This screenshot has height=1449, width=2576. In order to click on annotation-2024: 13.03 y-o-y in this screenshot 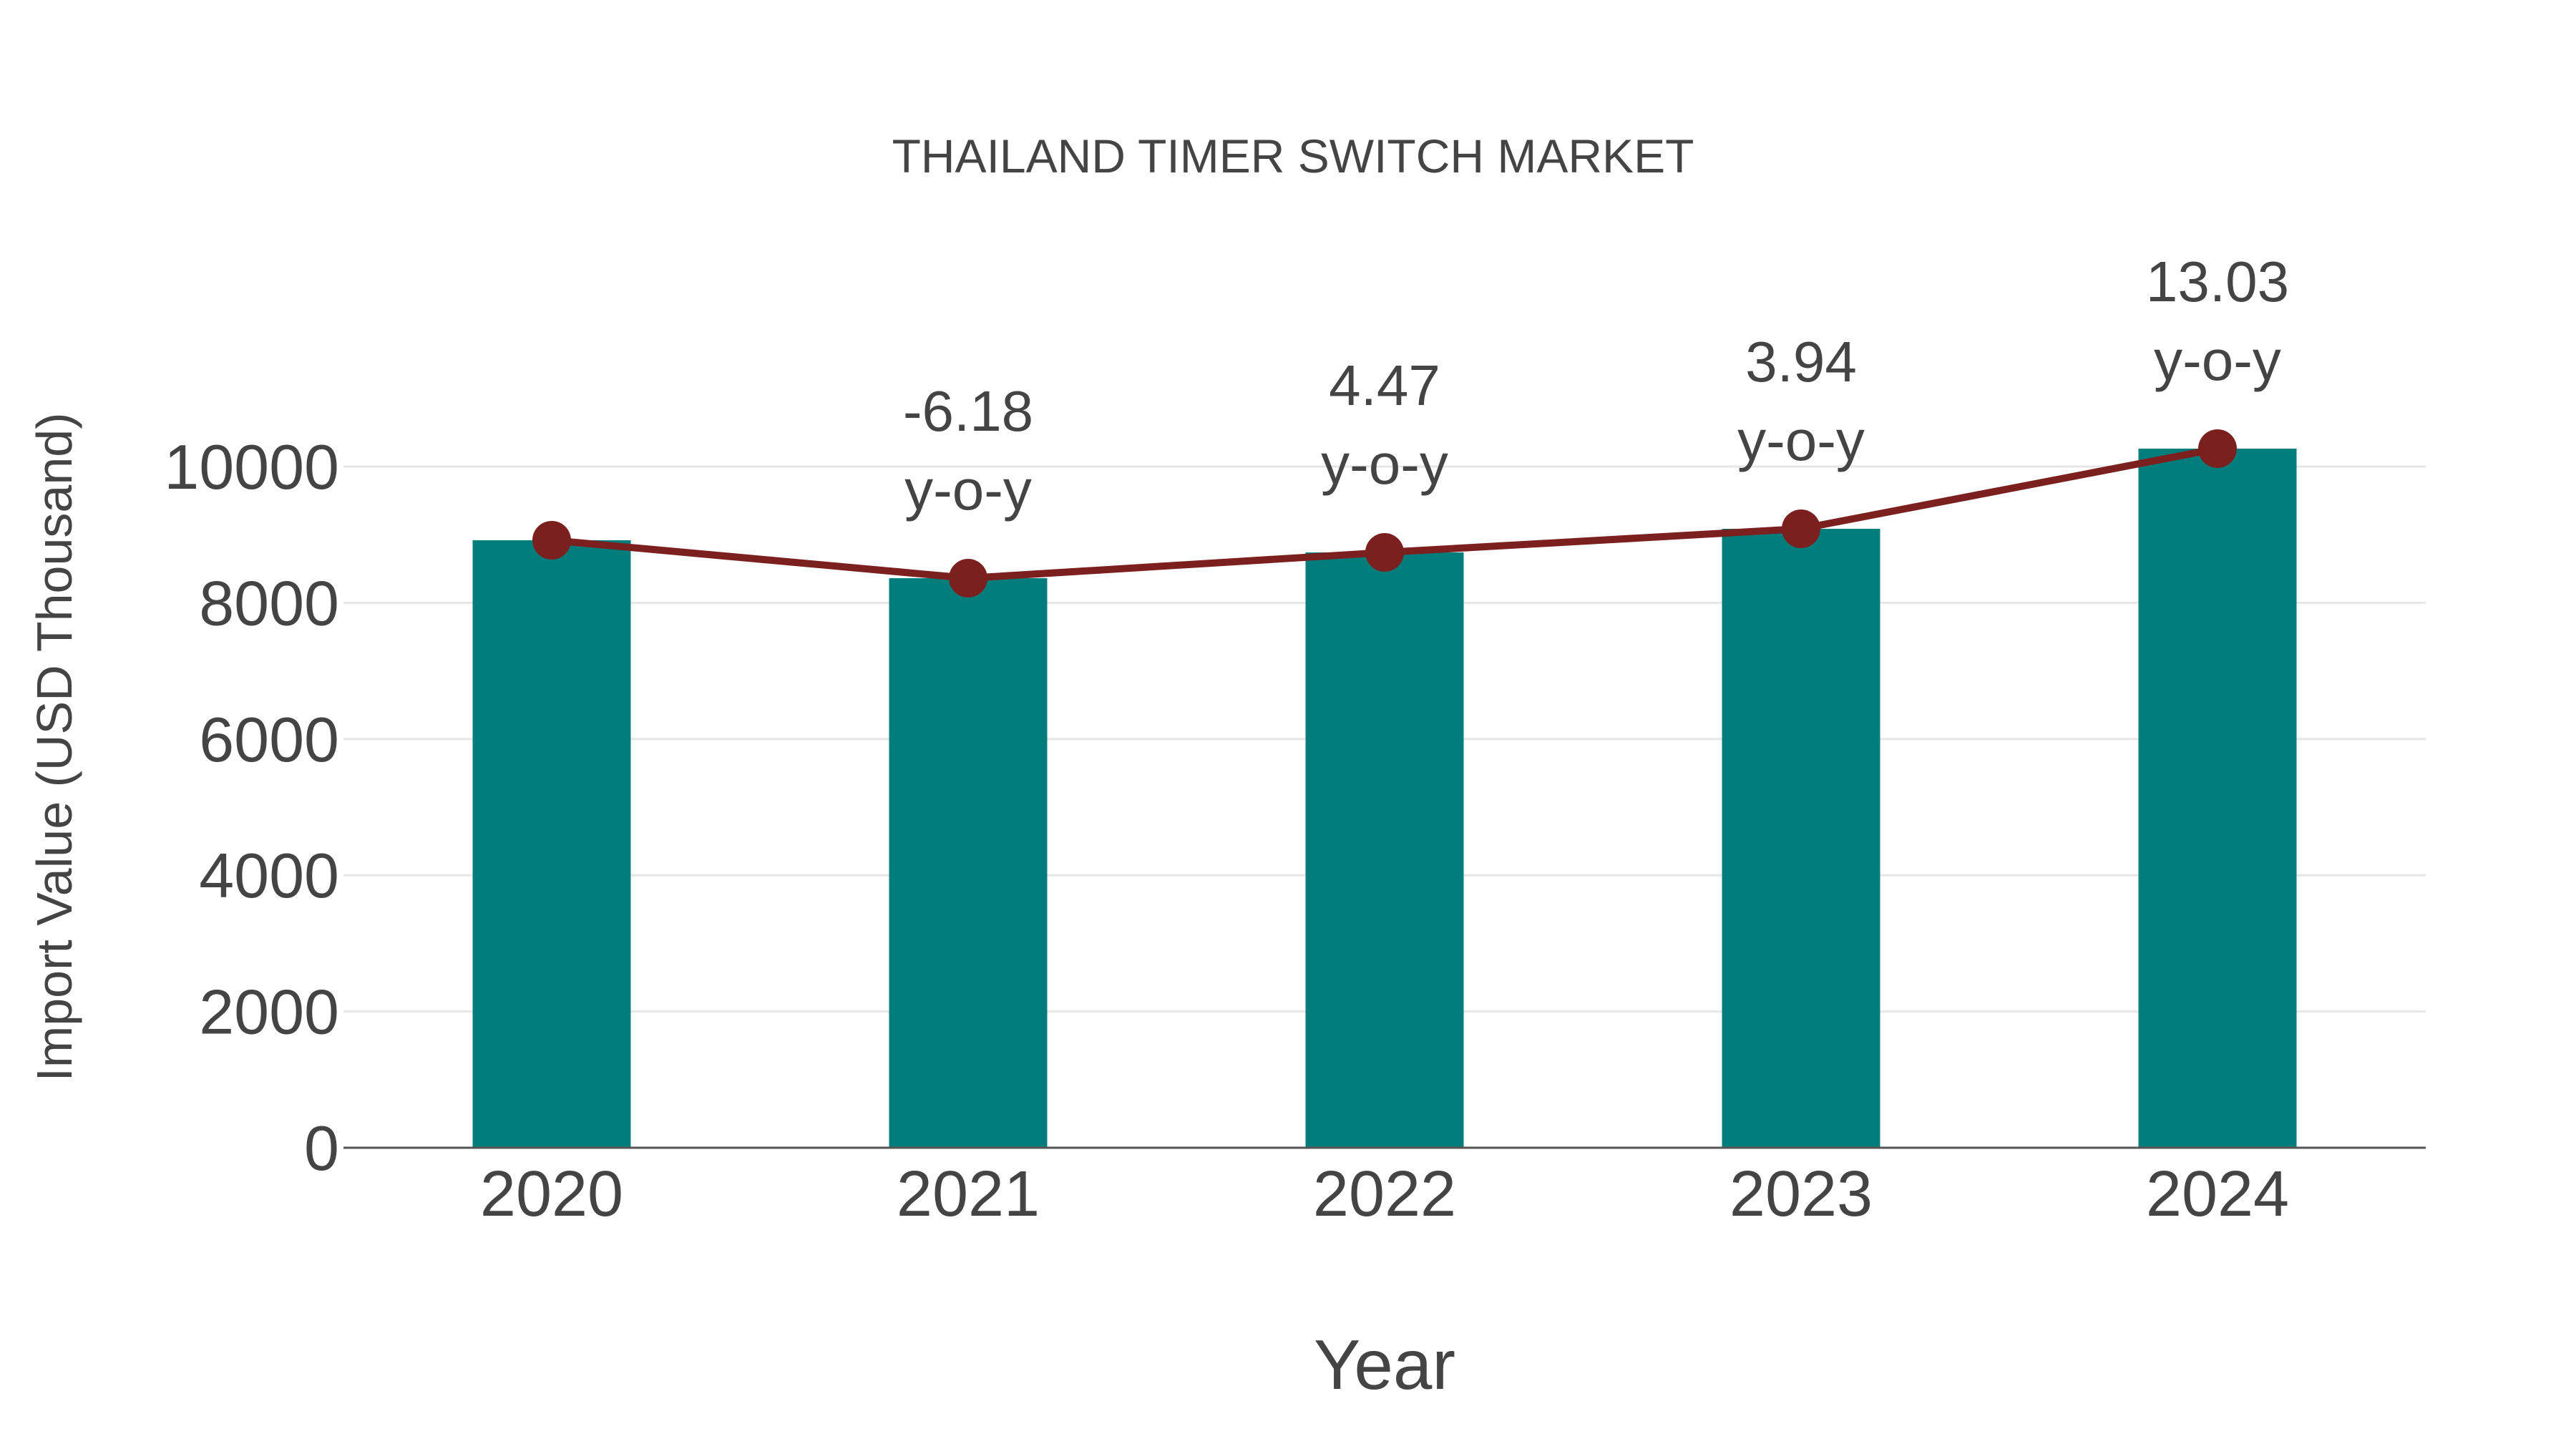, I will do `click(2217, 321)`.